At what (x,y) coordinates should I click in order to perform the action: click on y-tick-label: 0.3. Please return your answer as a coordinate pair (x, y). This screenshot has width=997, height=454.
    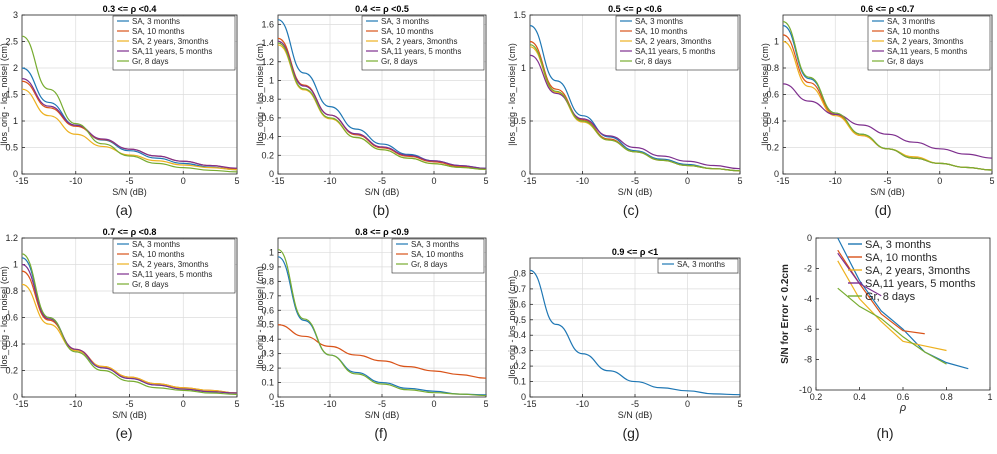
    Looking at the image, I should click on (267, 354).